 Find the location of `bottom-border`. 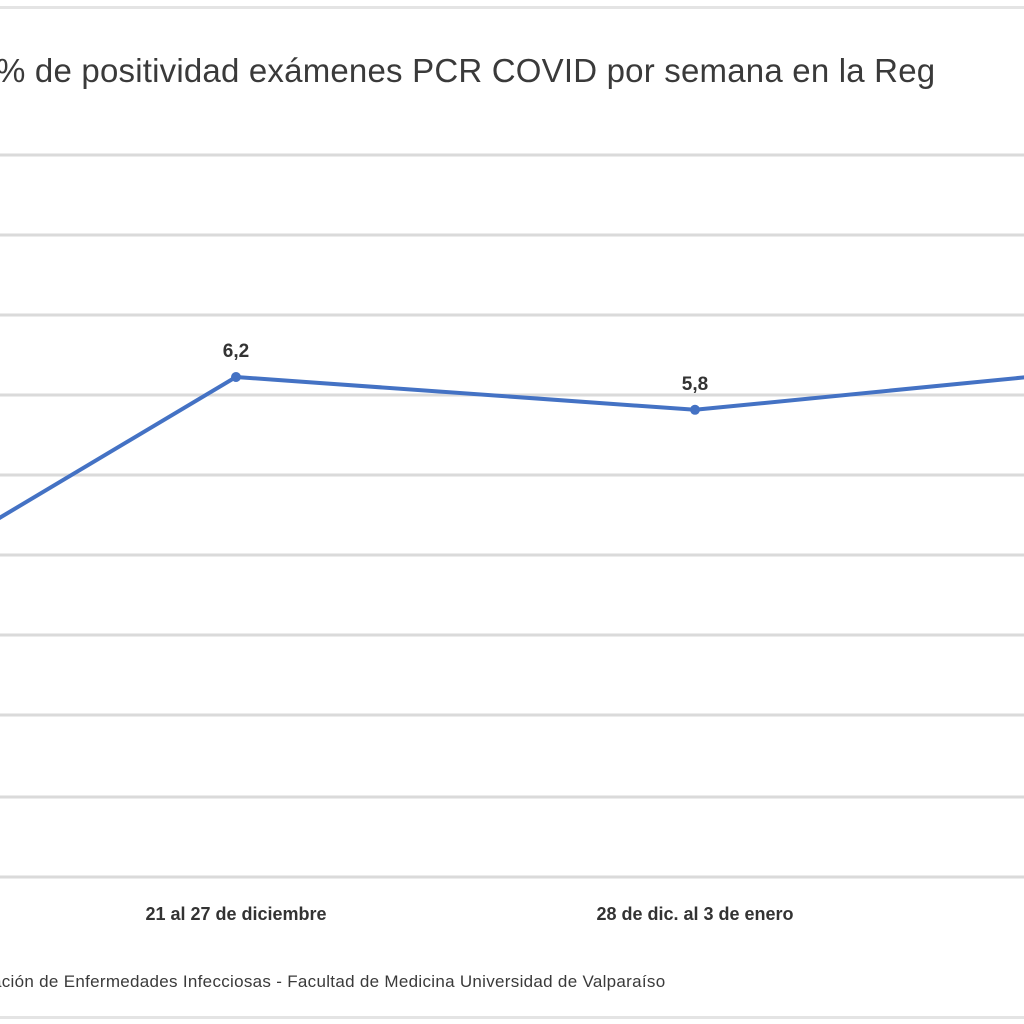

bottom-border is located at coordinates (512, 1017).